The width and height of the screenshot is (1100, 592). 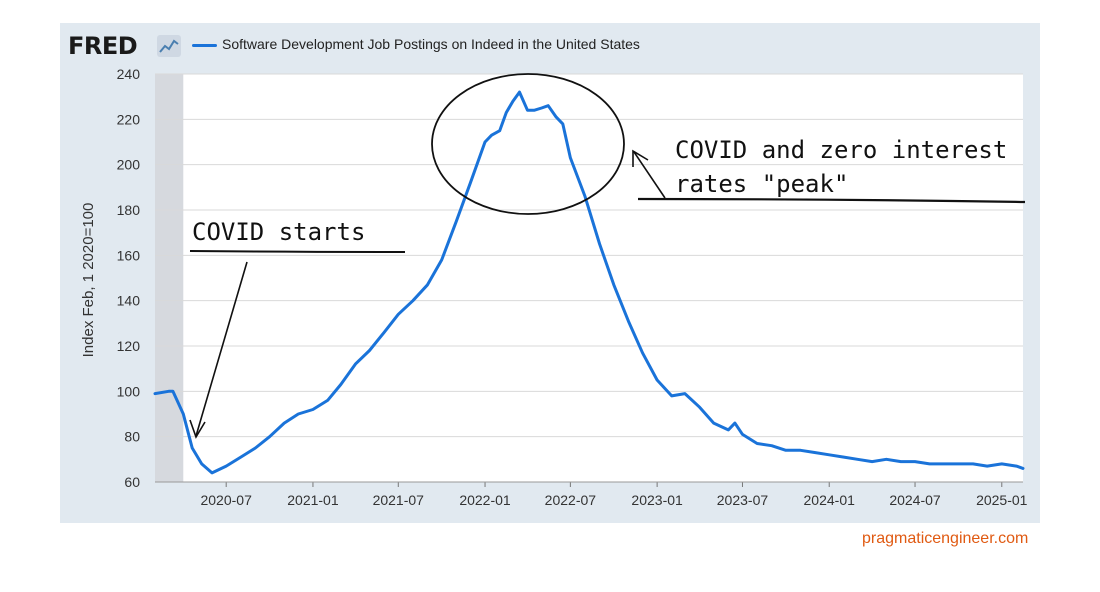 I want to click on legend-swatch, so click(x=204, y=45).